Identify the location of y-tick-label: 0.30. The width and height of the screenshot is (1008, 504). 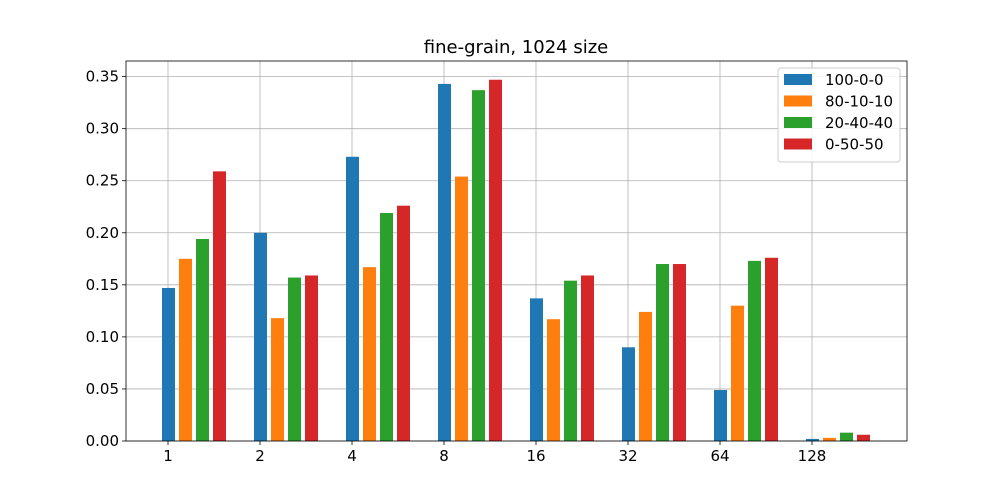
(102, 129).